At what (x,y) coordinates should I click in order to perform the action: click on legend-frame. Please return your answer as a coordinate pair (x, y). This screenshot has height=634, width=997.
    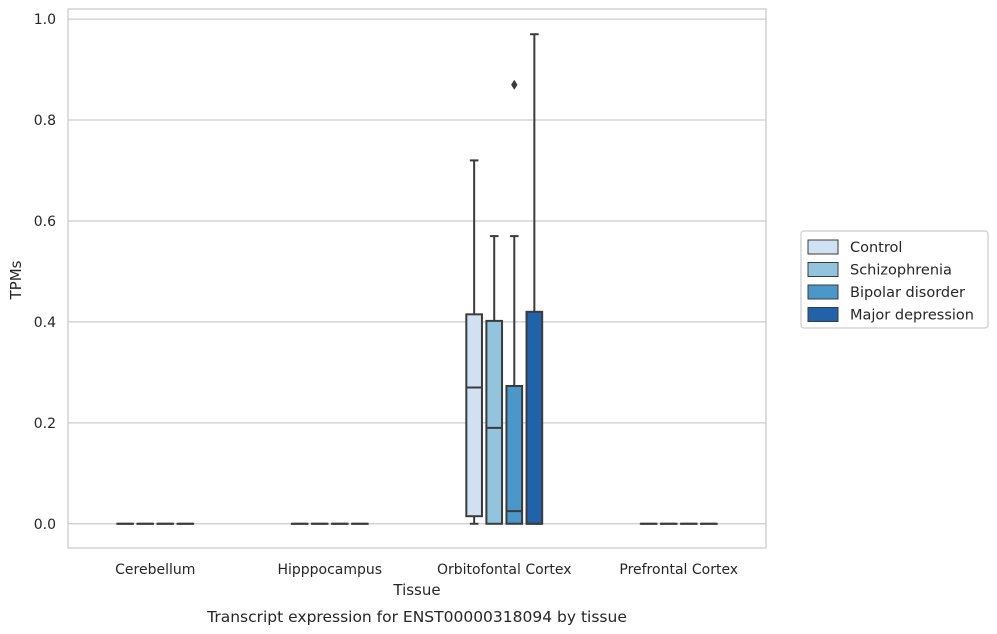
    Looking at the image, I should click on (894, 279).